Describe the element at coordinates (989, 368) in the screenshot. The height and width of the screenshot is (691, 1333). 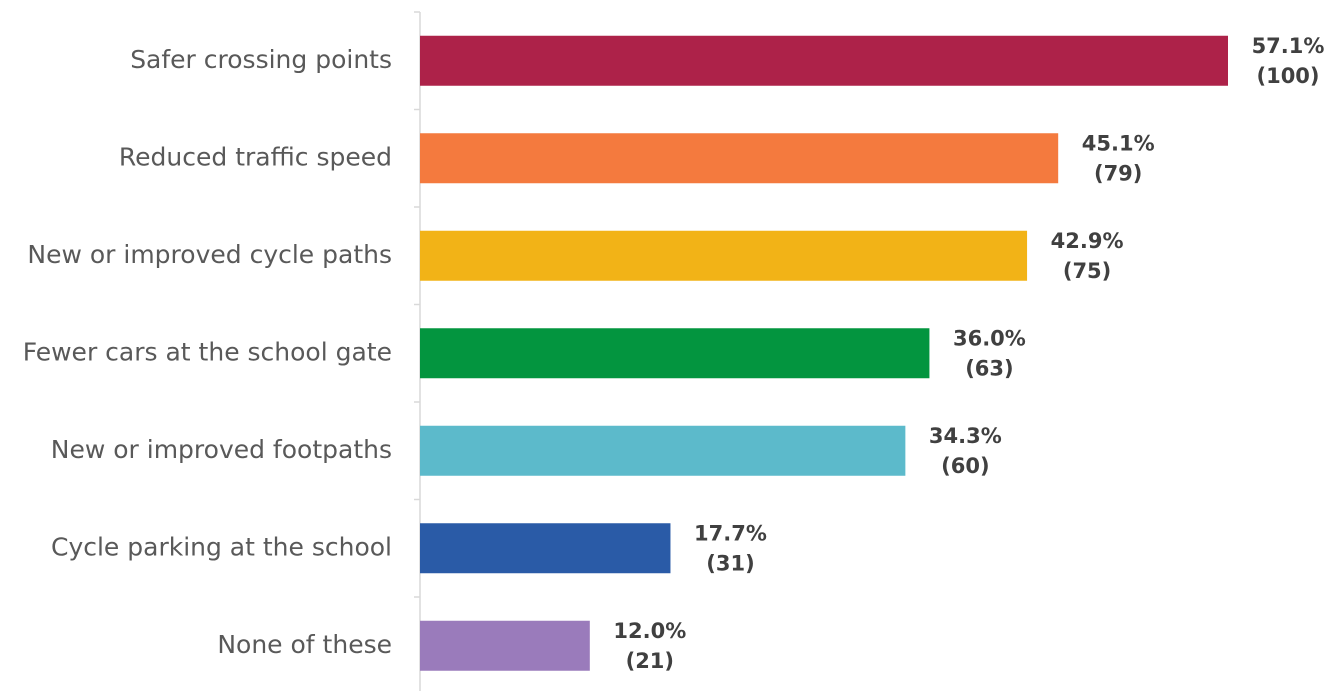
I see `count-data-label: (63)` at that location.